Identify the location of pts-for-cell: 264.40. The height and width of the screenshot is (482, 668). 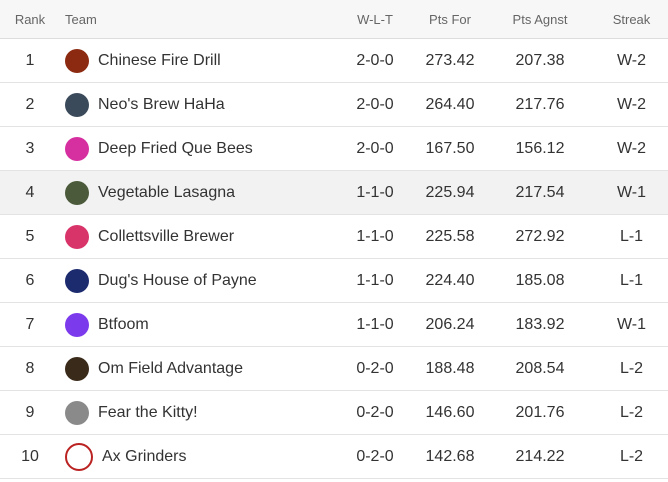
(450, 104).